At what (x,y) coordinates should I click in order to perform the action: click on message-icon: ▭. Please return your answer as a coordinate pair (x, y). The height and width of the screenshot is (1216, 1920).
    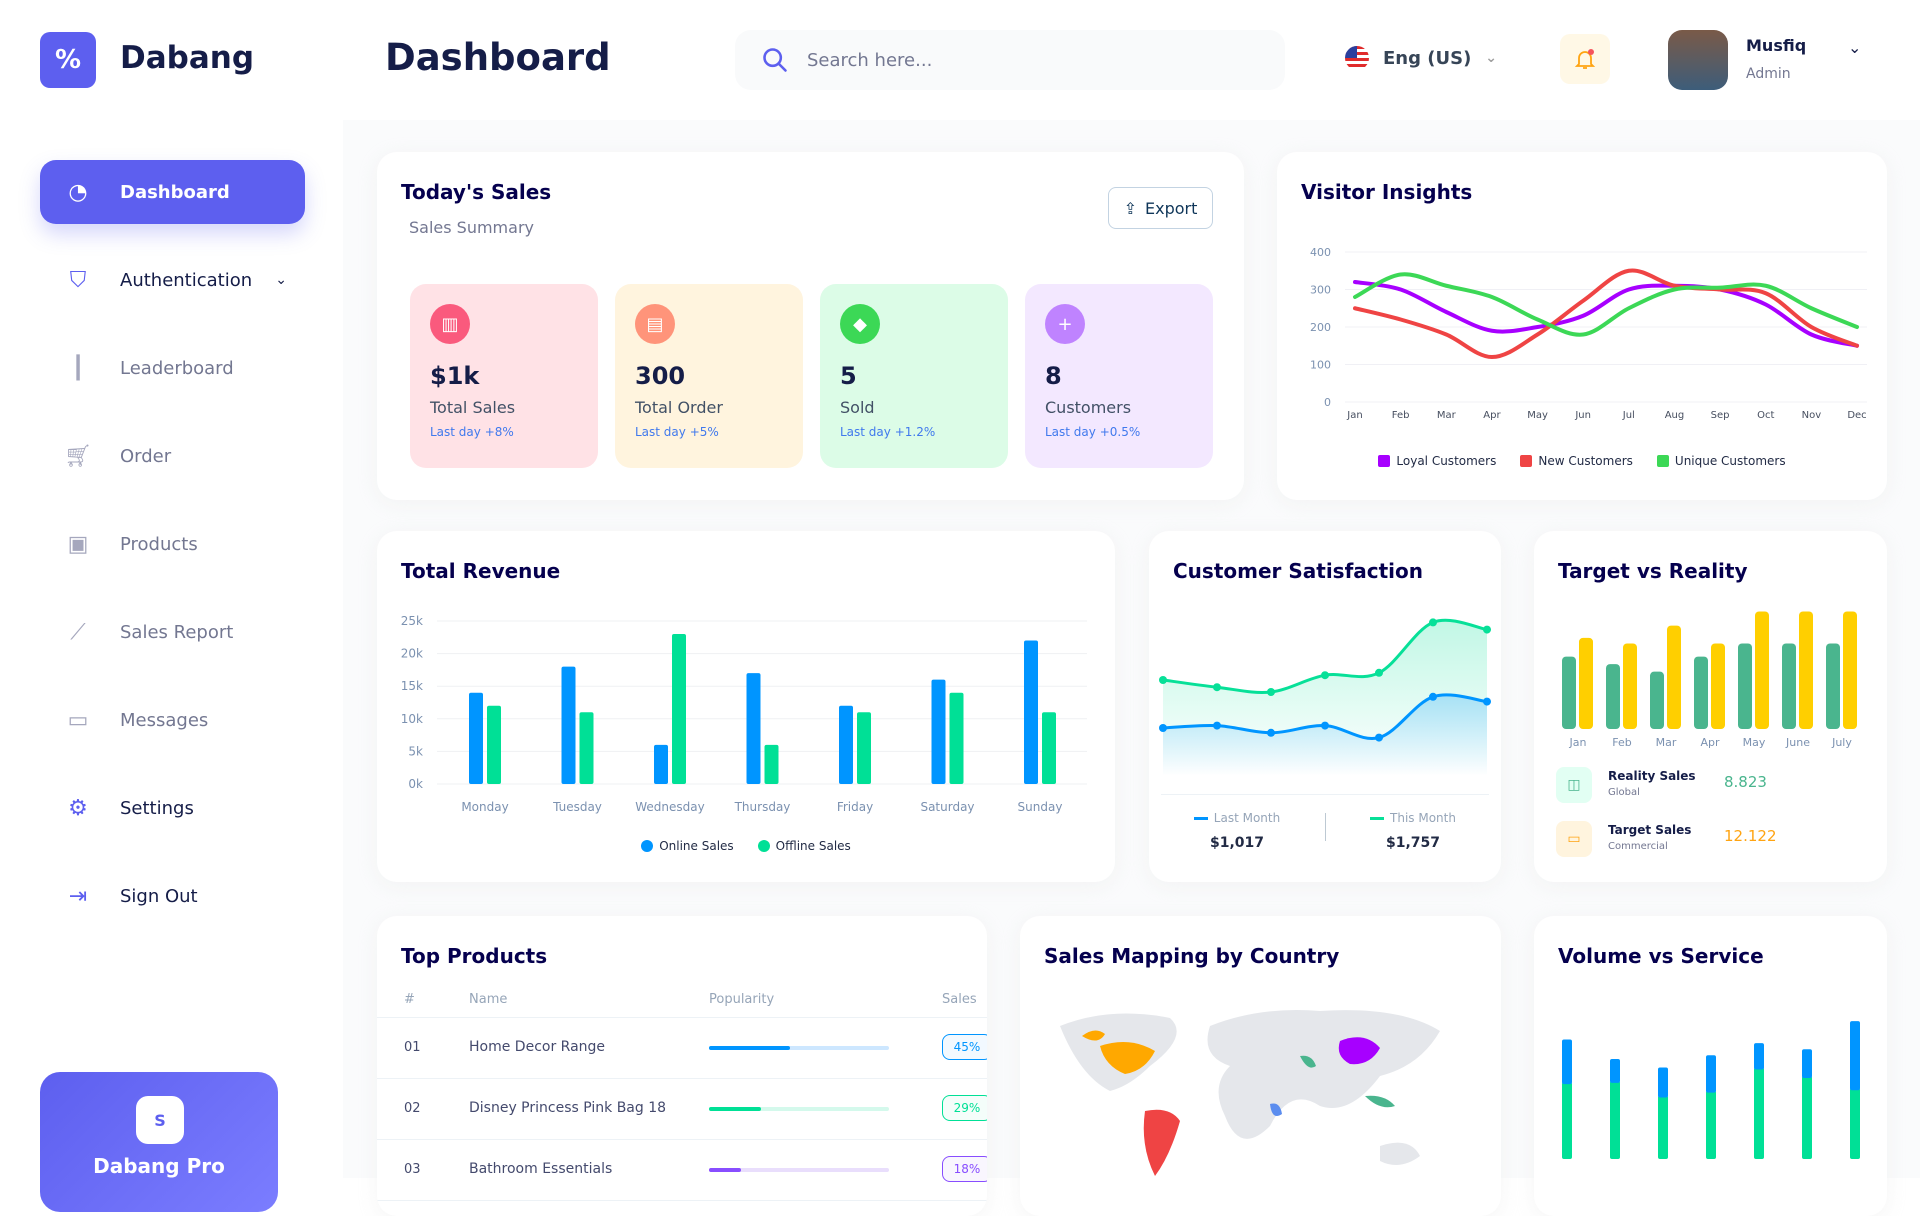
    Looking at the image, I should click on (78, 720).